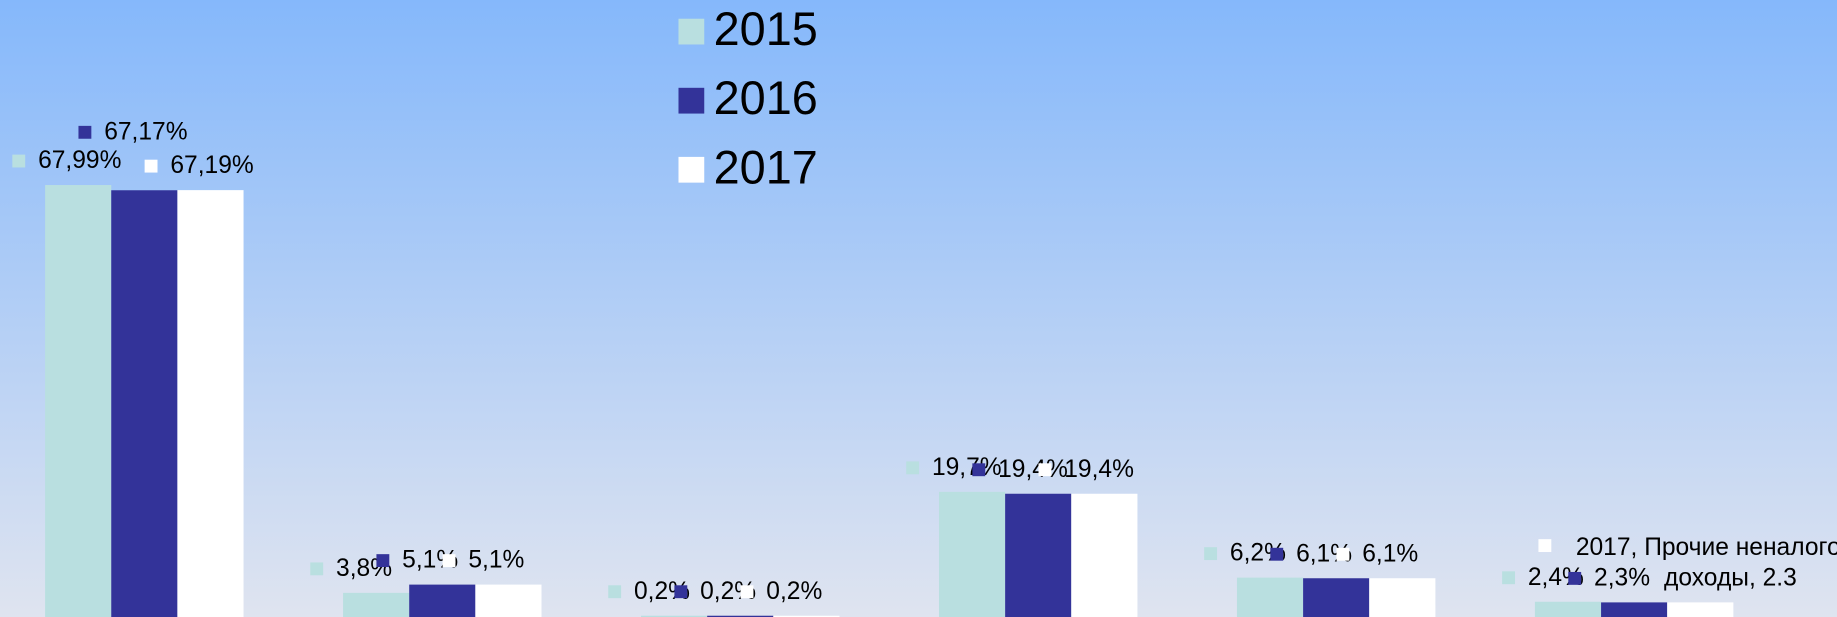  Describe the element at coordinates (1622, 577) in the screenshot. I see `data-label: 2,3%` at that location.